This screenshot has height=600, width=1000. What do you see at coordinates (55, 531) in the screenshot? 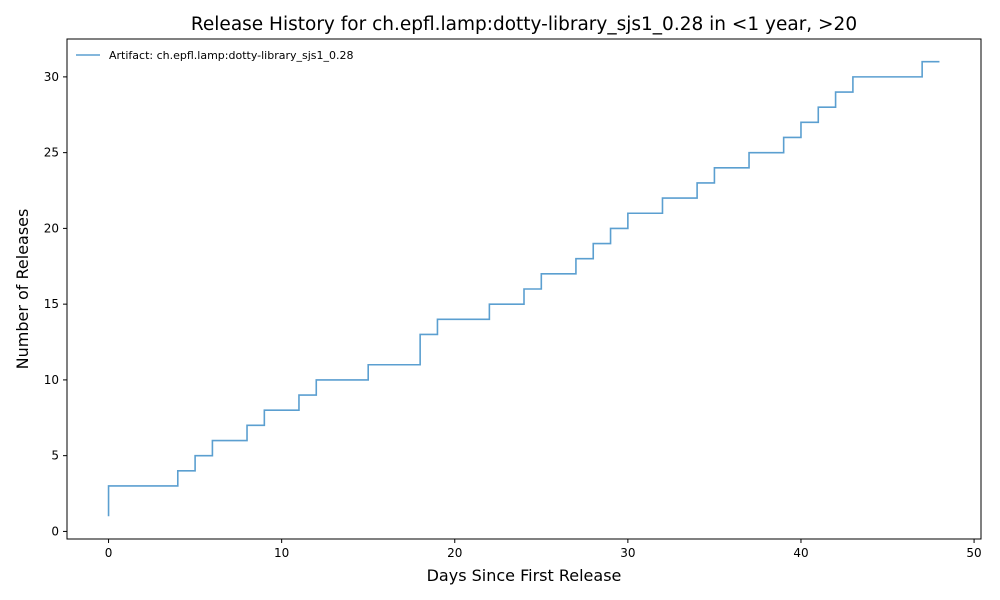
I see `y-tick-label: 0` at bounding box center [55, 531].